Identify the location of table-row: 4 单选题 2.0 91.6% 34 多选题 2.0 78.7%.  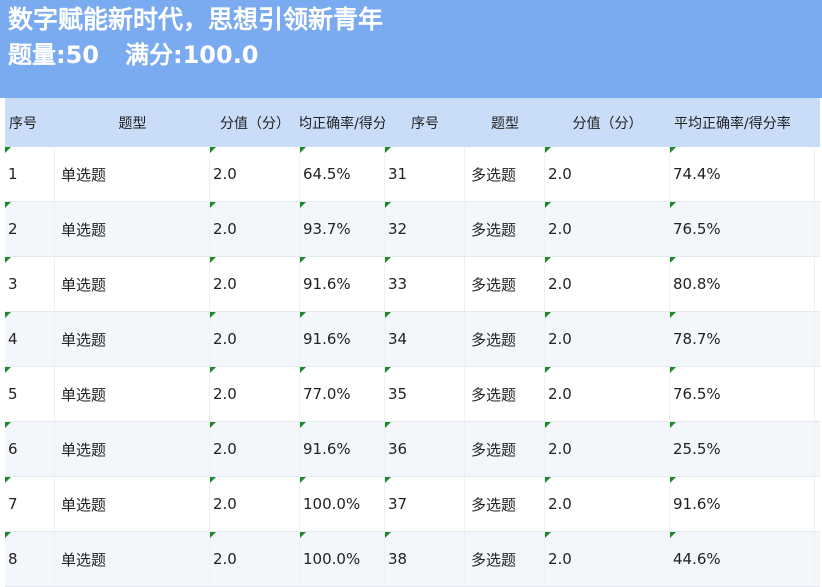
(412, 339).